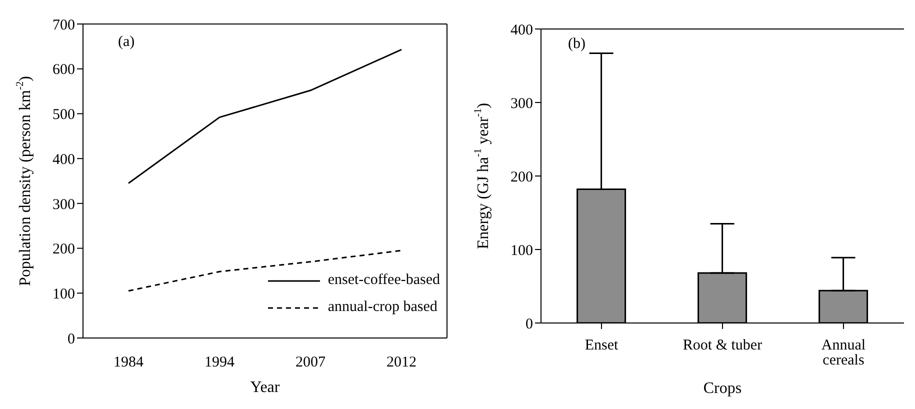 Image resolution: width=915 pixels, height=409 pixels. Describe the element at coordinates (384, 280) in the screenshot. I see `legend-label: enset-coffee-based` at that location.